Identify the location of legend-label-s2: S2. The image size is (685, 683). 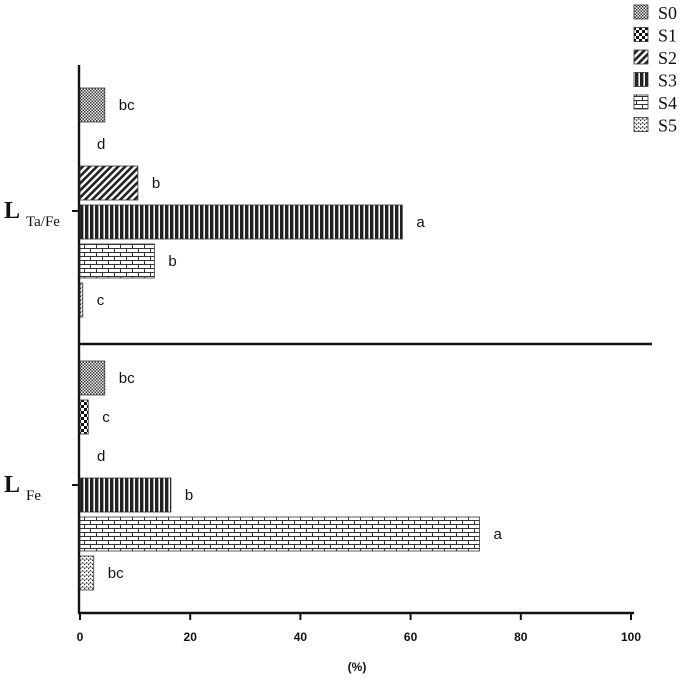
(667, 58).